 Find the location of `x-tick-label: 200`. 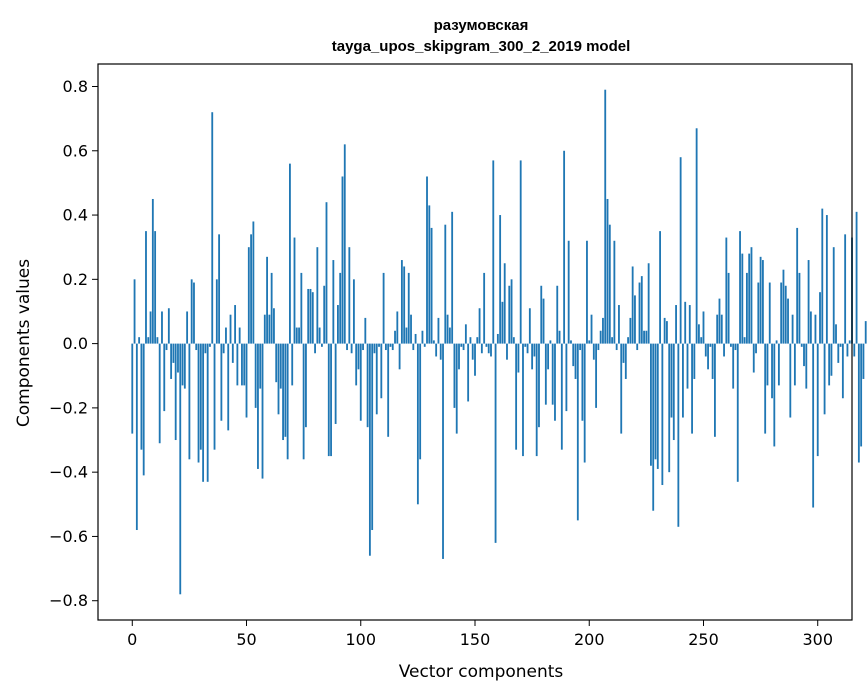

x-tick-label: 200 is located at coordinates (589, 639).